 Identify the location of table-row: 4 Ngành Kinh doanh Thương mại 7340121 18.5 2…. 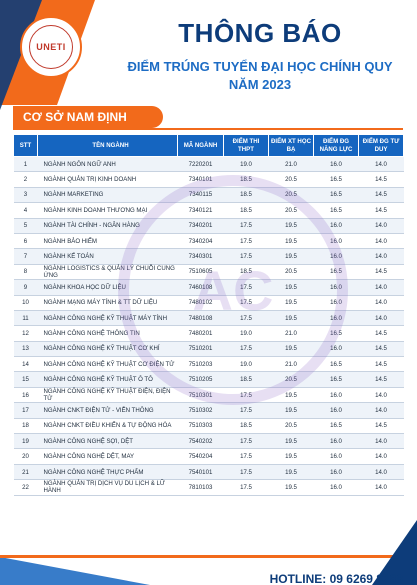
(208, 210).